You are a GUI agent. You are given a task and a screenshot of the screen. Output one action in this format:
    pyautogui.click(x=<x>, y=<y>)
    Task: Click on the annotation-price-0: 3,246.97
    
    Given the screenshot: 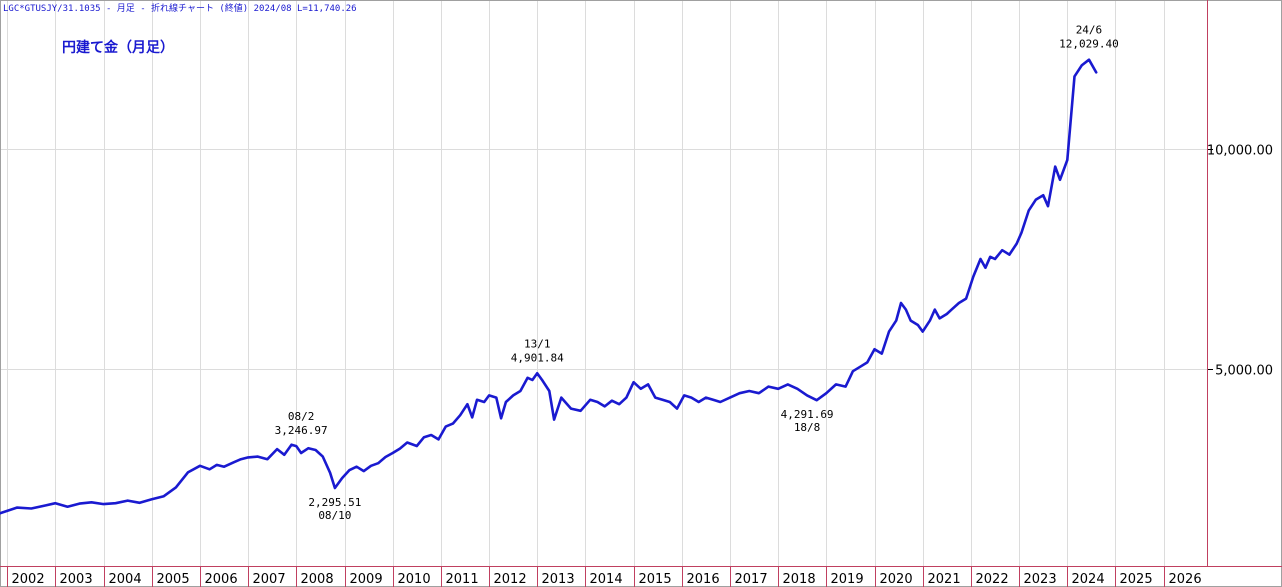 What is the action you would take?
    pyautogui.click(x=301, y=430)
    